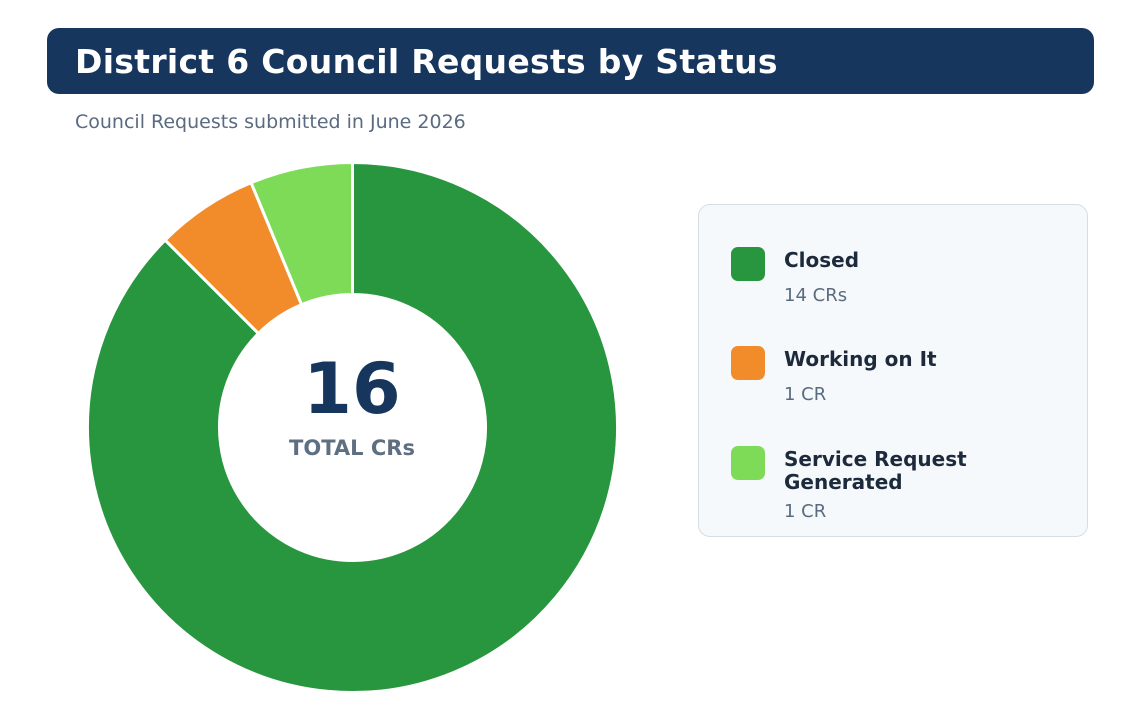 The image size is (1140, 722). What do you see at coordinates (426, 61) in the screenshot?
I see `page-title: District 6 Council Requests by Status` at bounding box center [426, 61].